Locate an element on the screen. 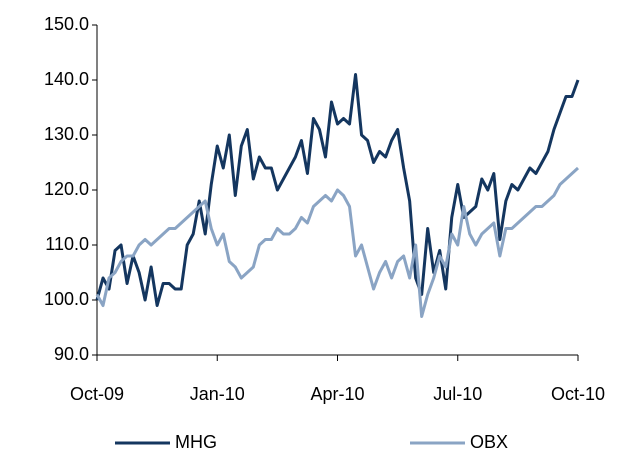 The height and width of the screenshot is (462, 617). y-tick-label: 150.0 is located at coordinates (66, 24).